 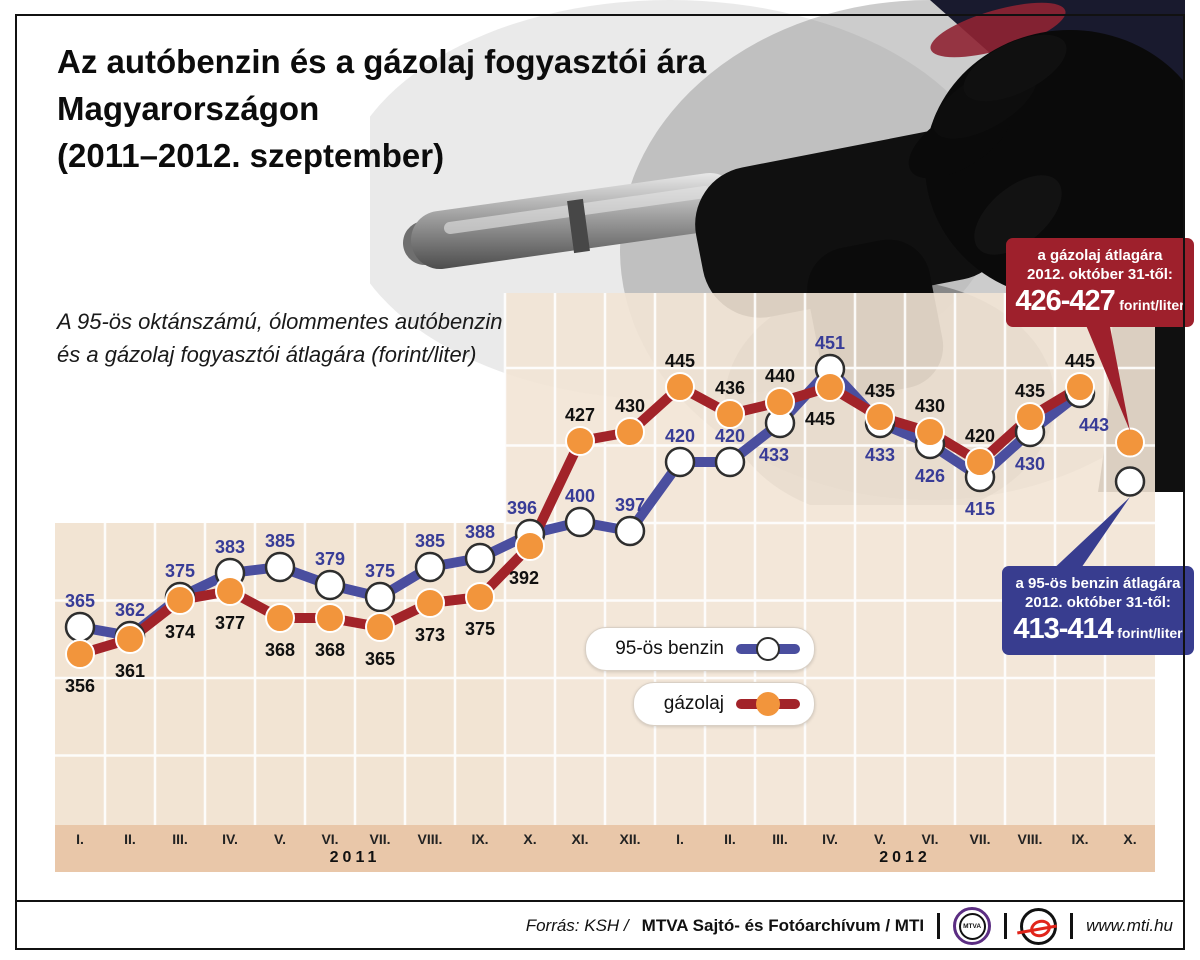 I want to click on svg-text: 426, so click(x=930, y=476).